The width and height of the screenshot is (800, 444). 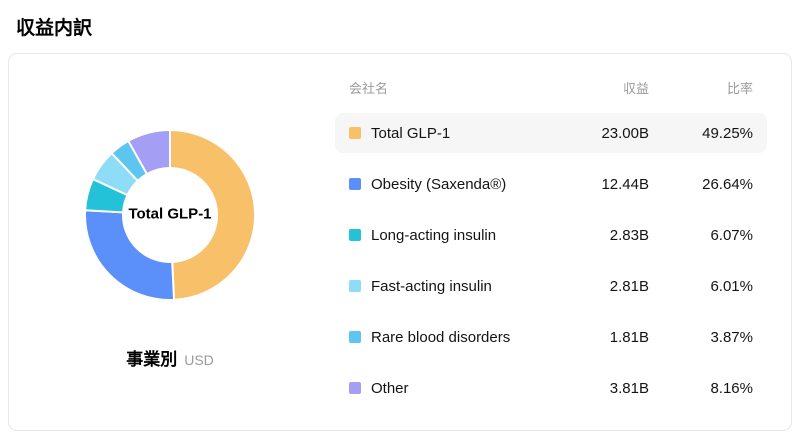 I want to click on donut-chart-svg, so click(x=170, y=214).